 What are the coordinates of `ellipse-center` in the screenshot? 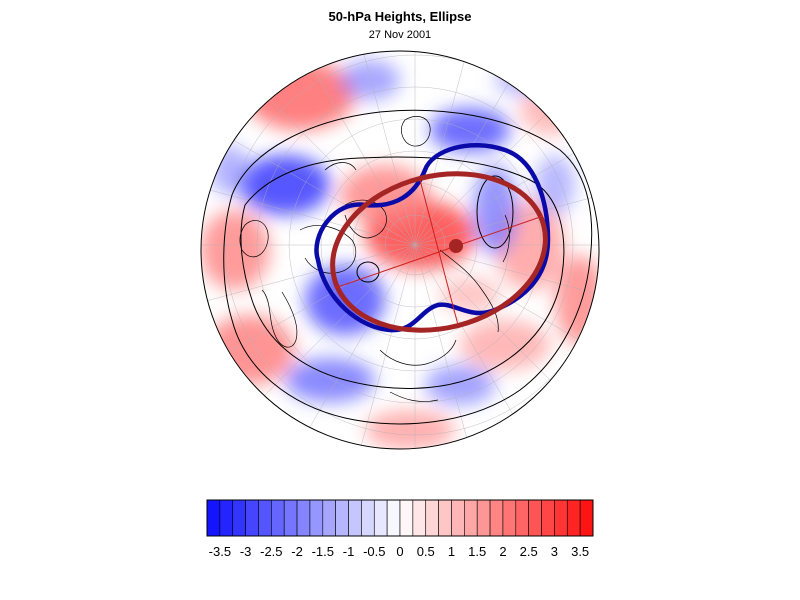 It's located at (456, 246).